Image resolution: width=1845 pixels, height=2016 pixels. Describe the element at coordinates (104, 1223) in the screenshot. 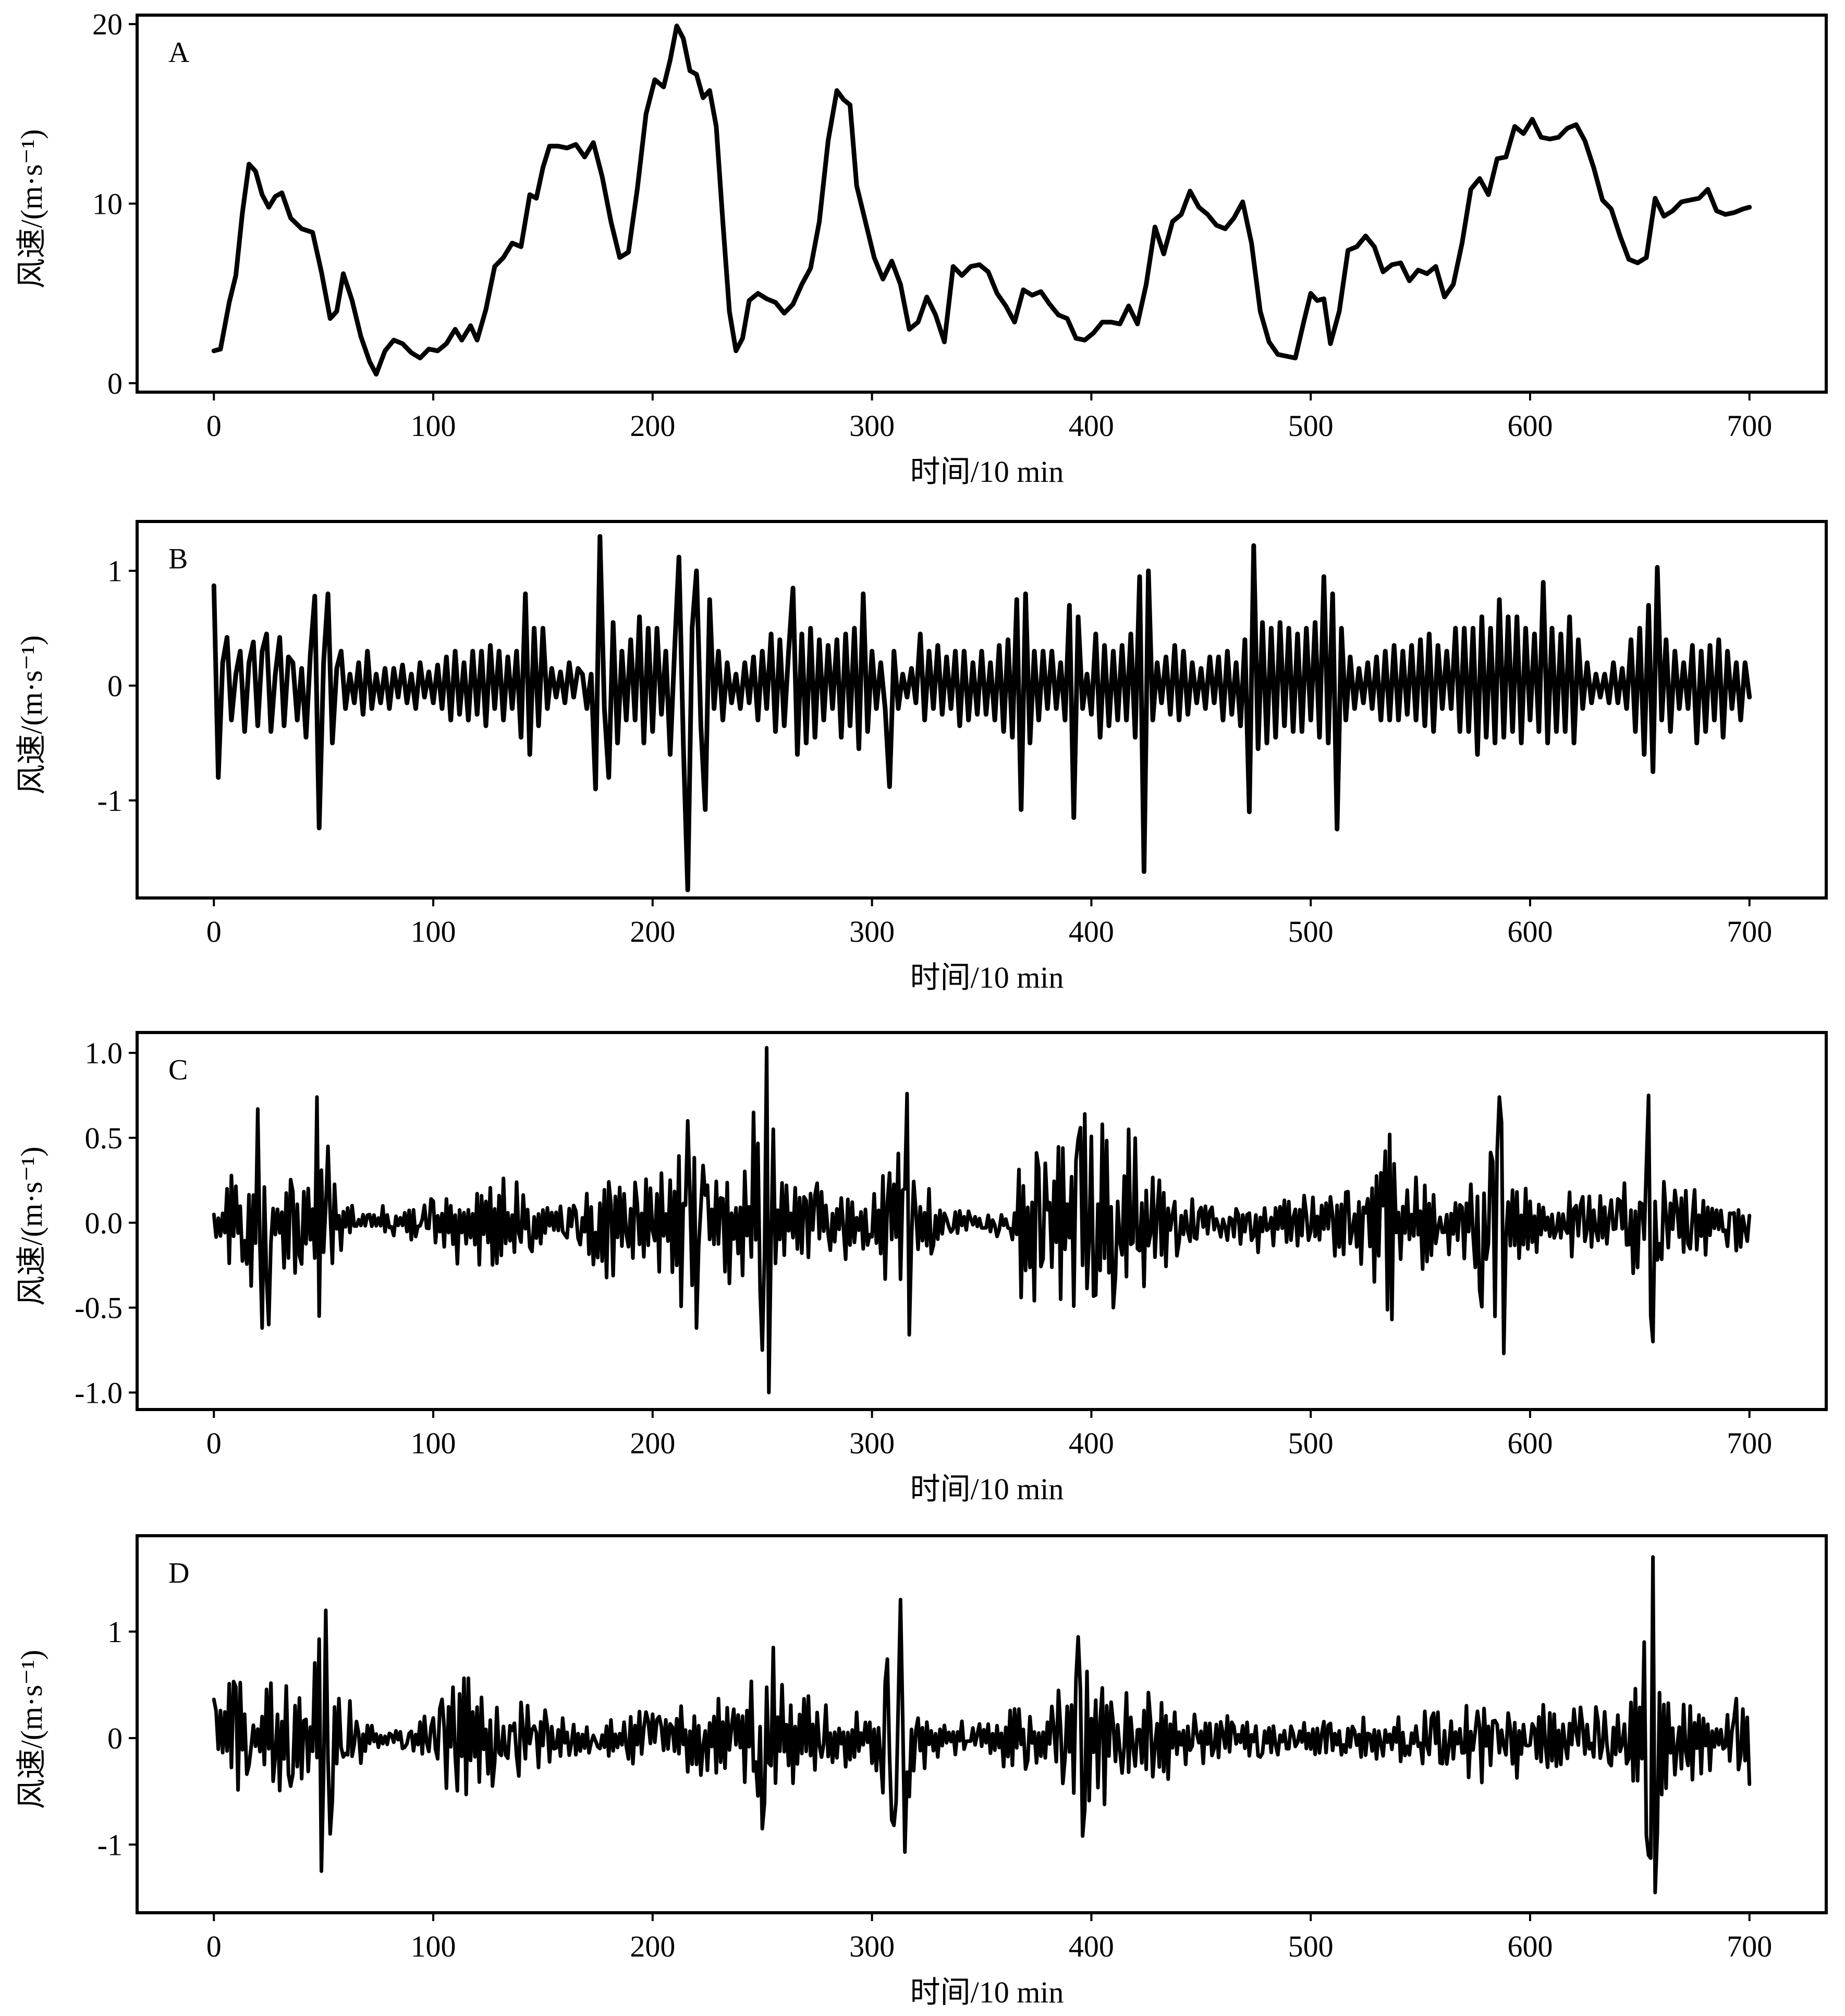

I see `y-tick-label: 0.0` at that location.